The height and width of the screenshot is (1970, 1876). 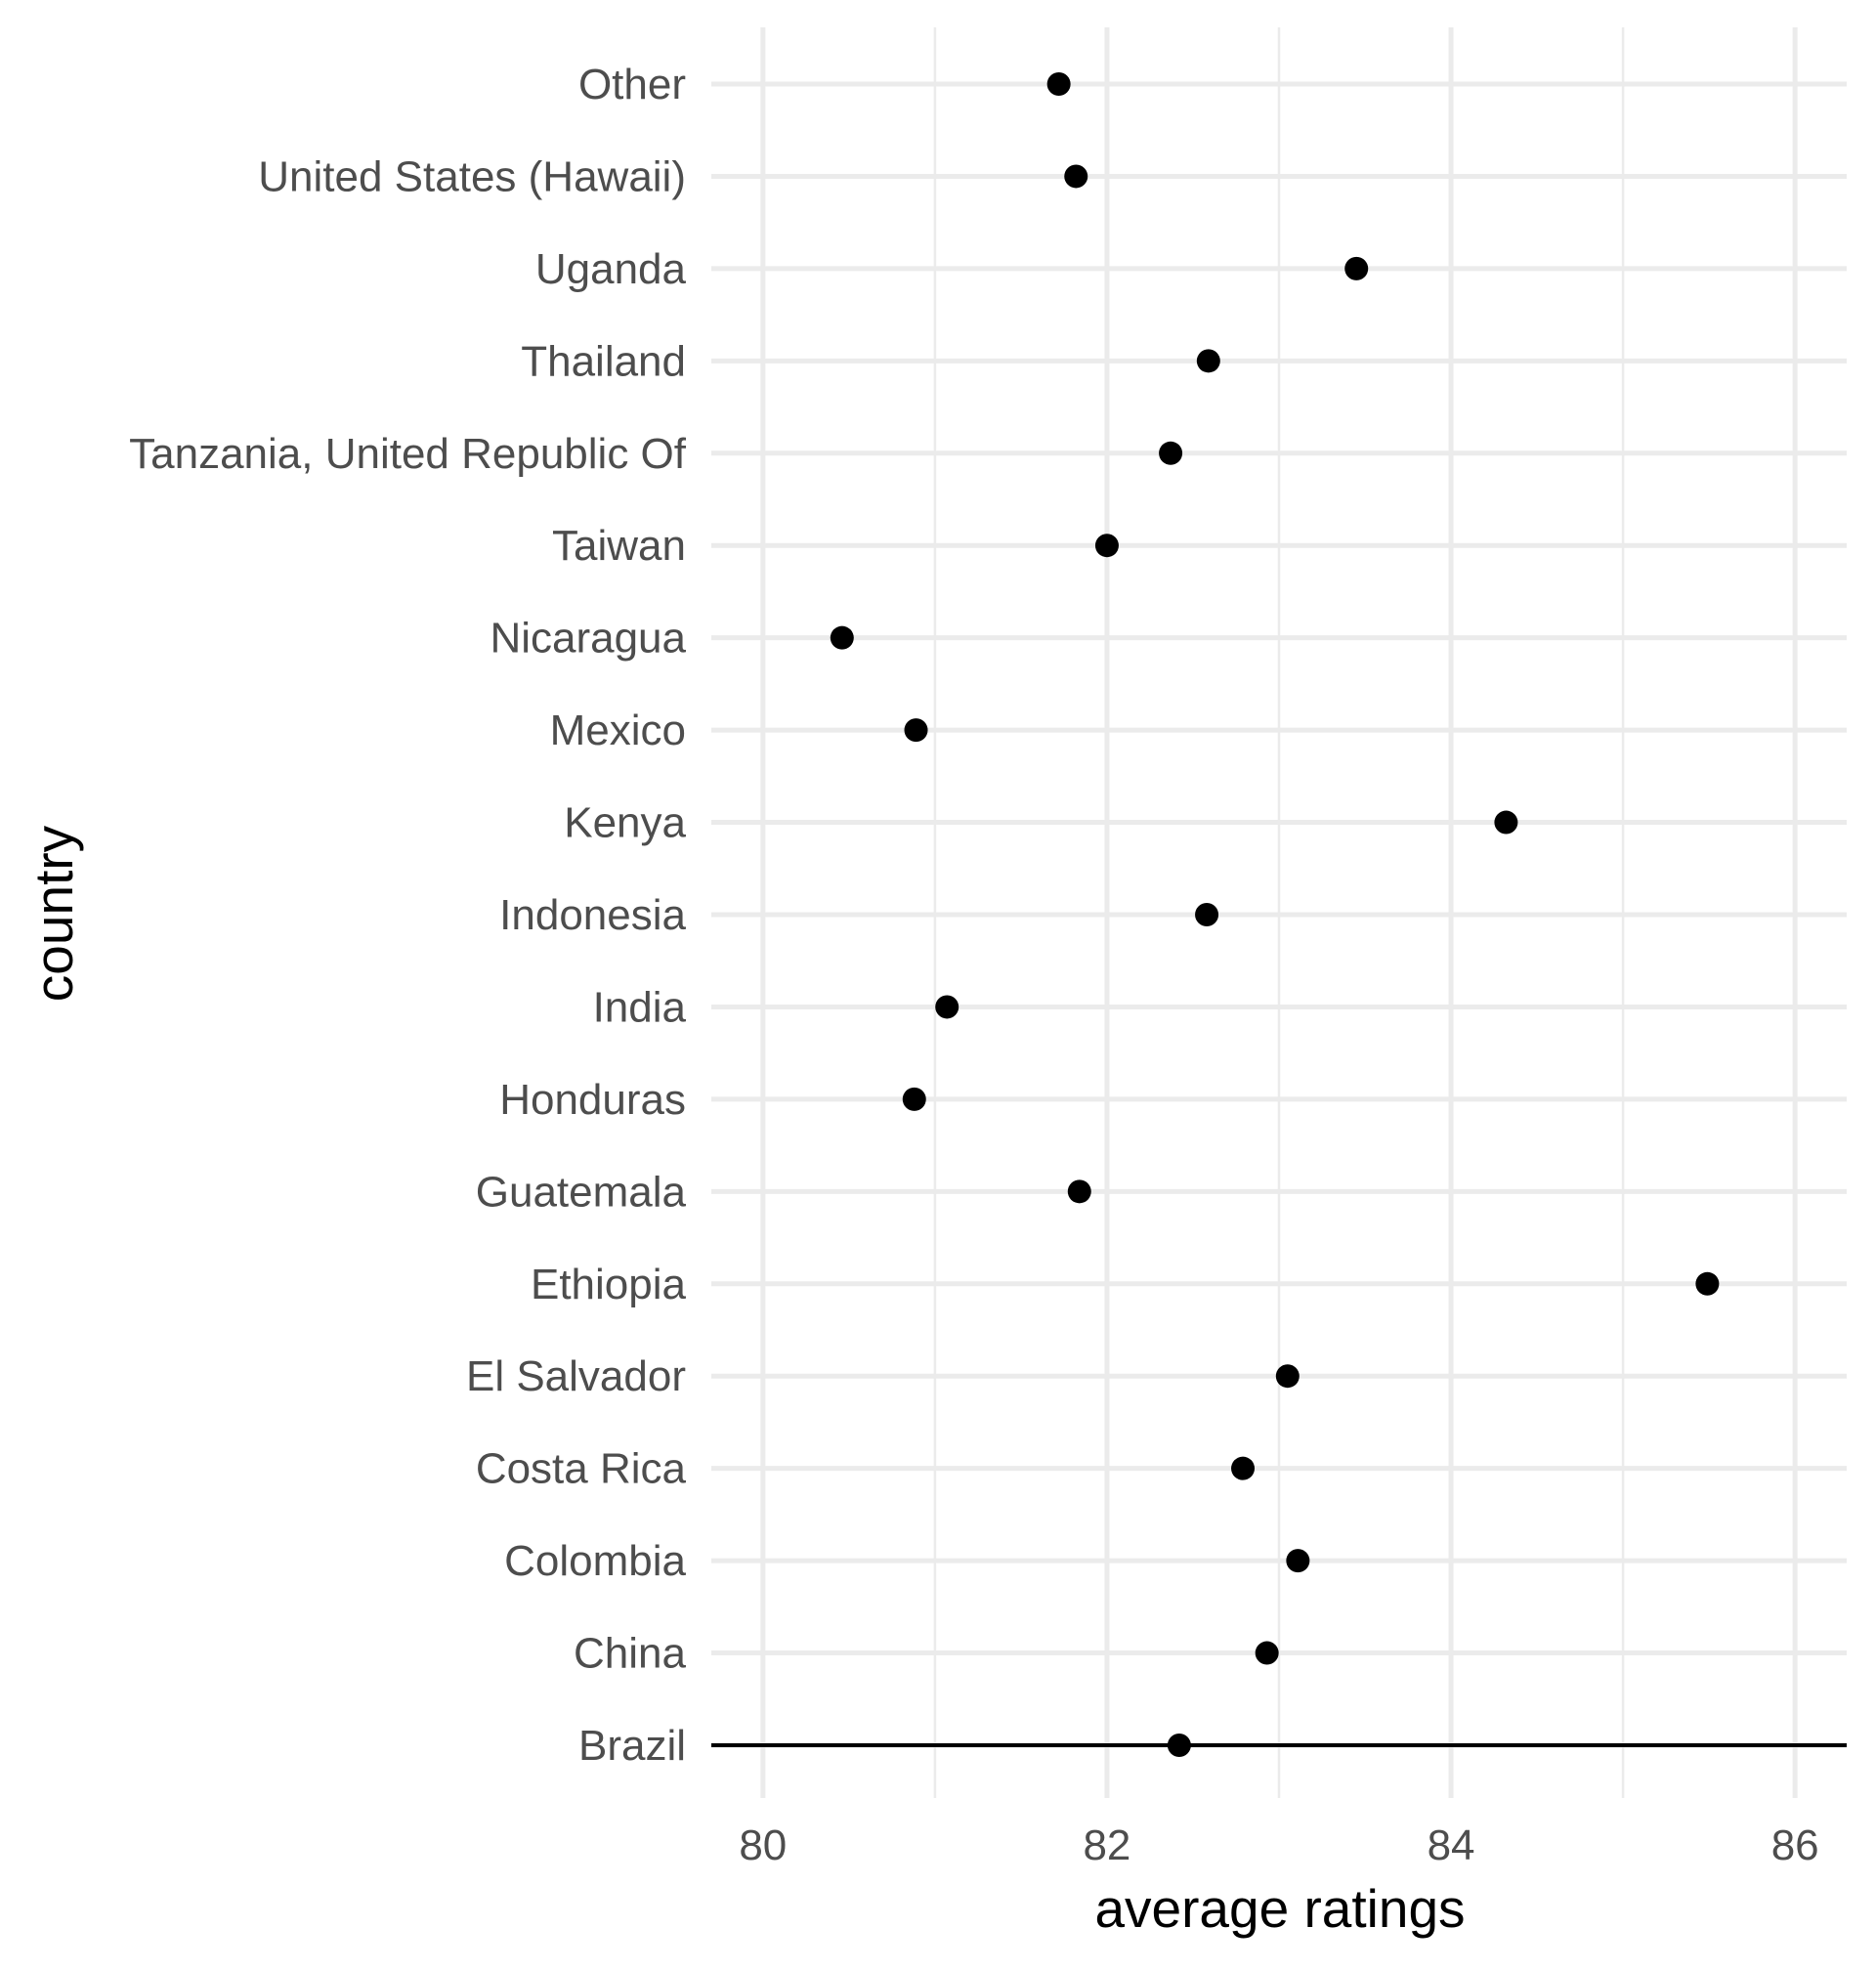 What do you see at coordinates (625, 823) in the screenshot?
I see `y-tick-label: Kenya` at bounding box center [625, 823].